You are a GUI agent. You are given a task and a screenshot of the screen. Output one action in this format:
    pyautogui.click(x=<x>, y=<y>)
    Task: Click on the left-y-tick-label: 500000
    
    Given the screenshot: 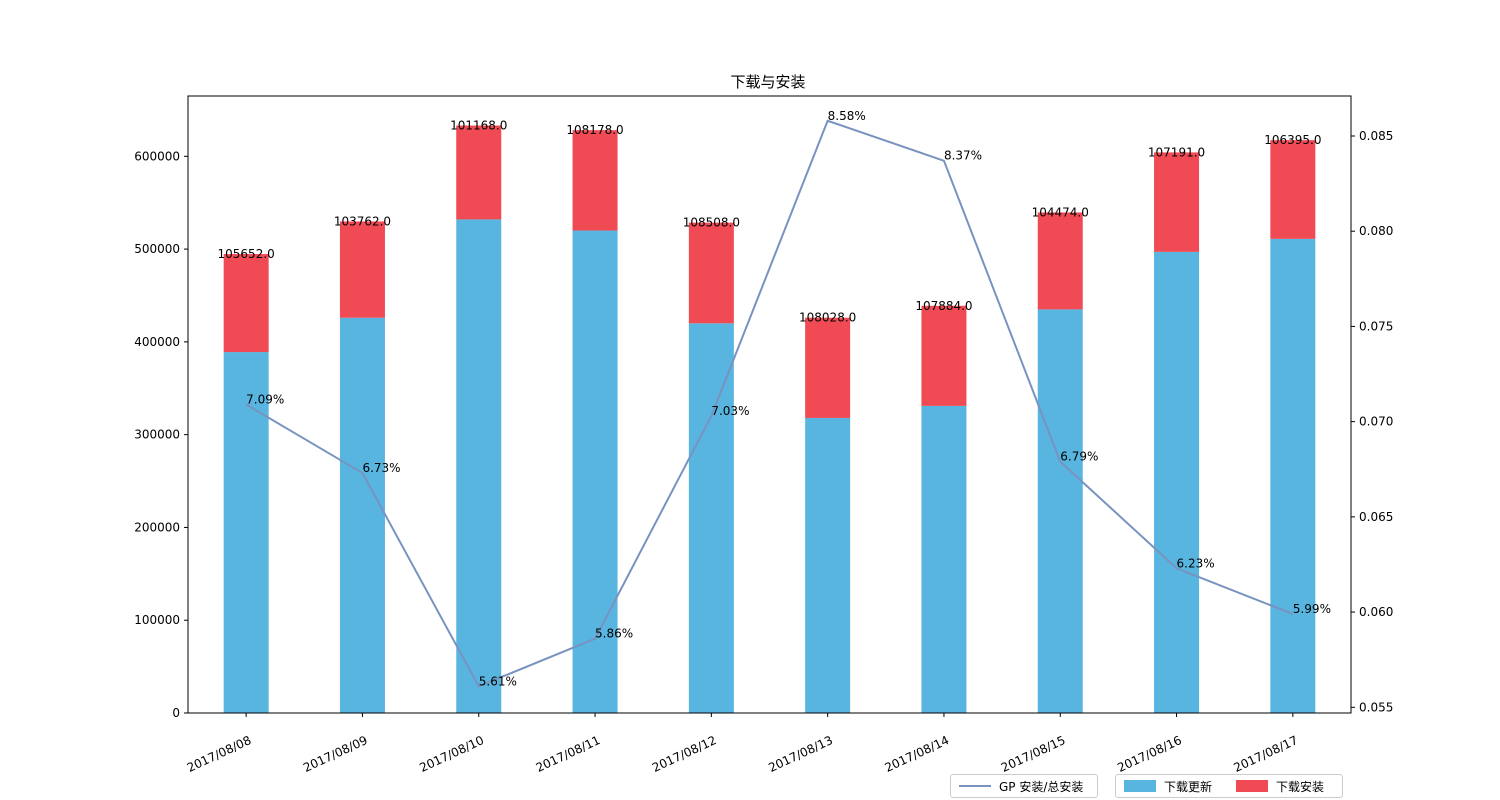 What is the action you would take?
    pyautogui.click(x=157, y=249)
    